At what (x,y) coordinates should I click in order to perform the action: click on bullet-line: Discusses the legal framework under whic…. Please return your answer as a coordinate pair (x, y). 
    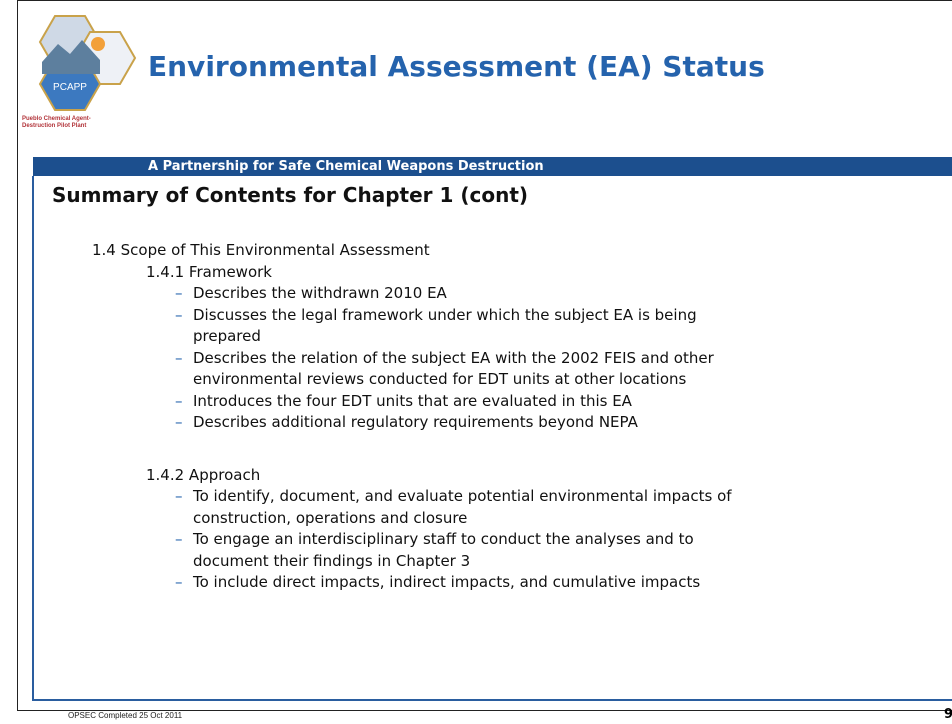
    Looking at the image, I should click on (445, 314).